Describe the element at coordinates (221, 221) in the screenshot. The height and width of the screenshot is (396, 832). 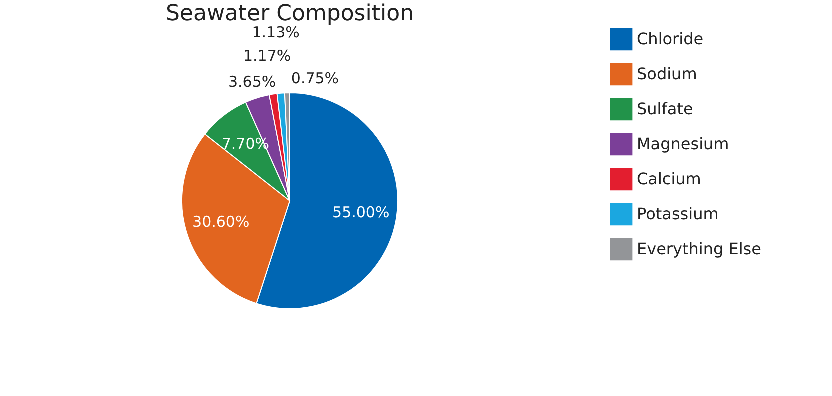
I see `data-label: 30.60%` at that location.